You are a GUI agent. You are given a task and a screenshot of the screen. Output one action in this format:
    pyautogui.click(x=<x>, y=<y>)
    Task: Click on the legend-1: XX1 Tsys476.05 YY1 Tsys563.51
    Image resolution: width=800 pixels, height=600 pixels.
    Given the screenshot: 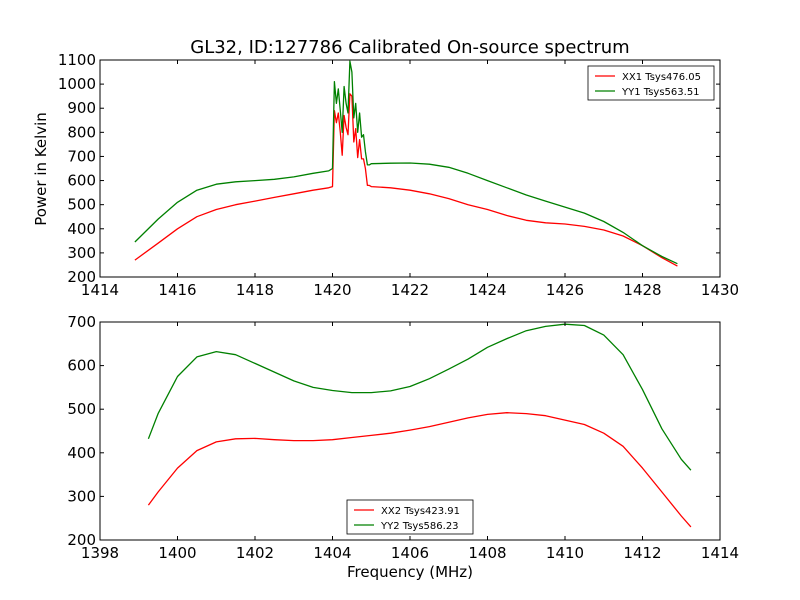 What is the action you would take?
    pyautogui.click(x=651, y=83)
    